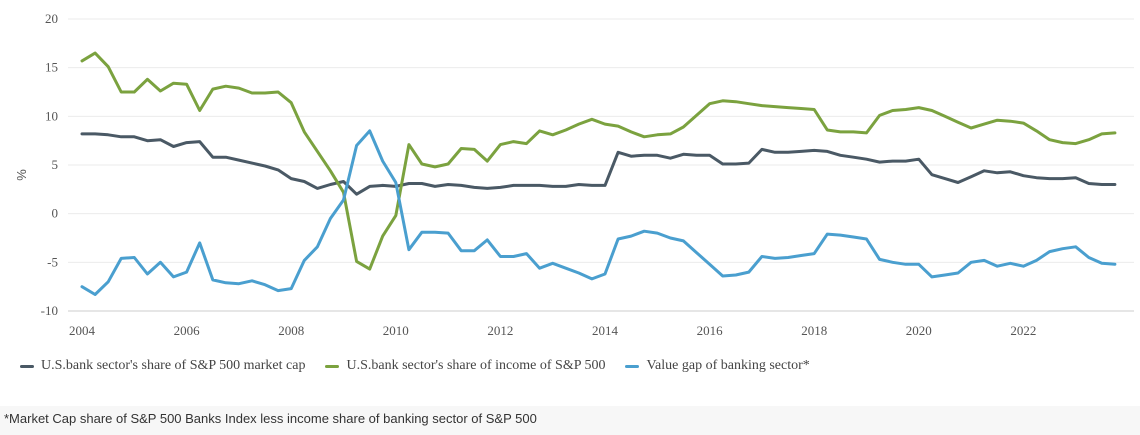  I want to click on y-tick-label: 5, so click(55, 164).